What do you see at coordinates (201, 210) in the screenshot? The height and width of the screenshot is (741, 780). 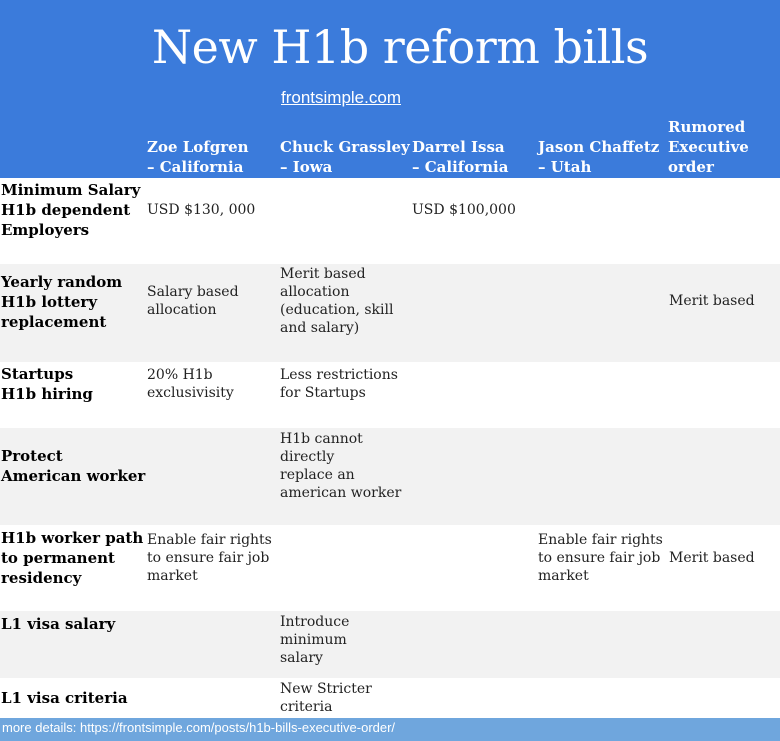 I see `table-cell: USD $130, 000` at bounding box center [201, 210].